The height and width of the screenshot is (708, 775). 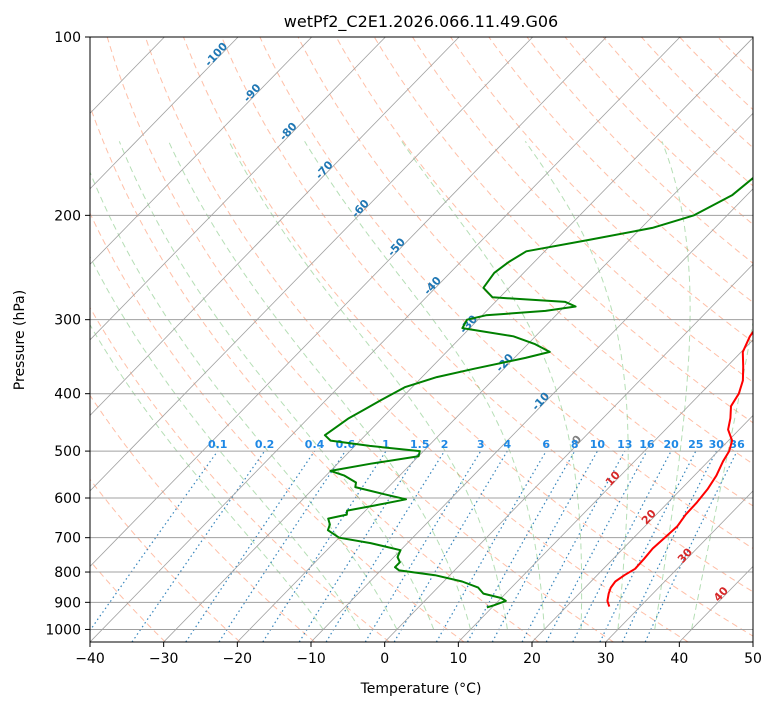 What do you see at coordinates (624, 444) in the screenshot?
I see `mixing-ratio-label: 13` at bounding box center [624, 444].